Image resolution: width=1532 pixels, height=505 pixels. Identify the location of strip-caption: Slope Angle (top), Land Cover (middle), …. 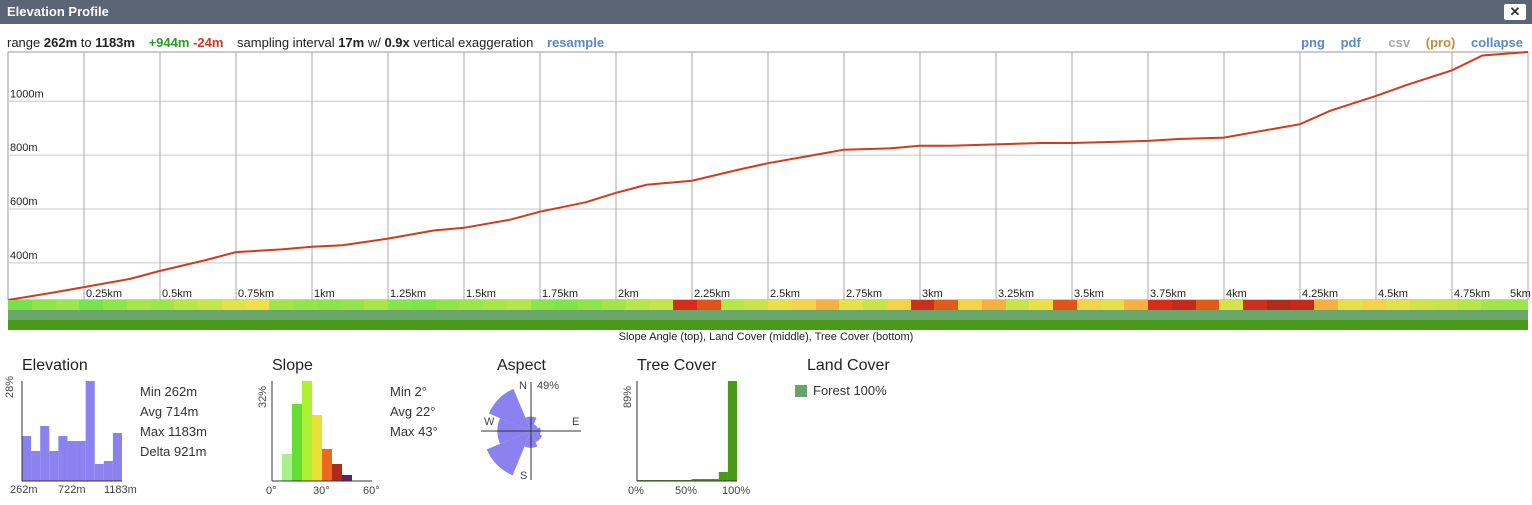
(766, 337).